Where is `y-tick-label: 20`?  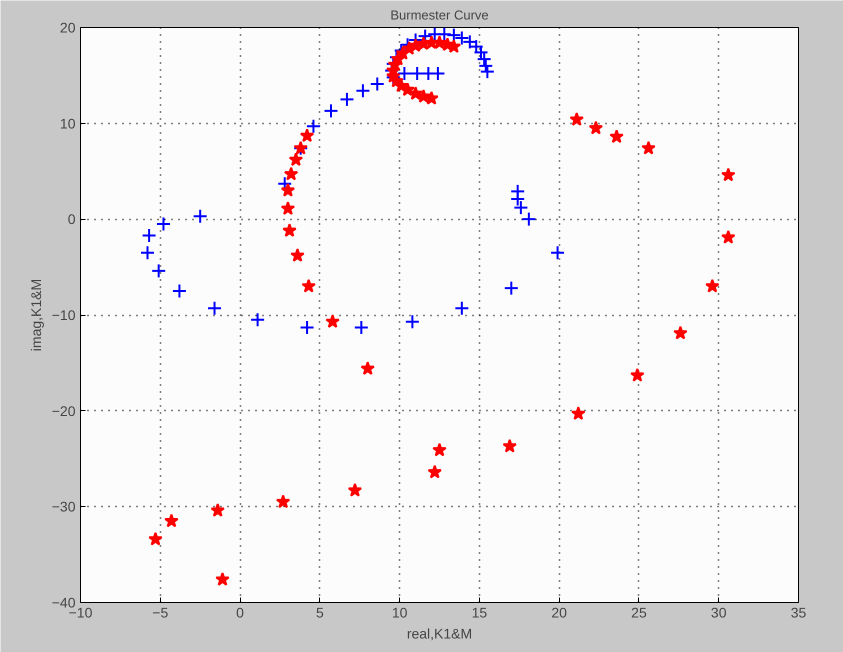 y-tick-label: 20 is located at coordinates (68, 28).